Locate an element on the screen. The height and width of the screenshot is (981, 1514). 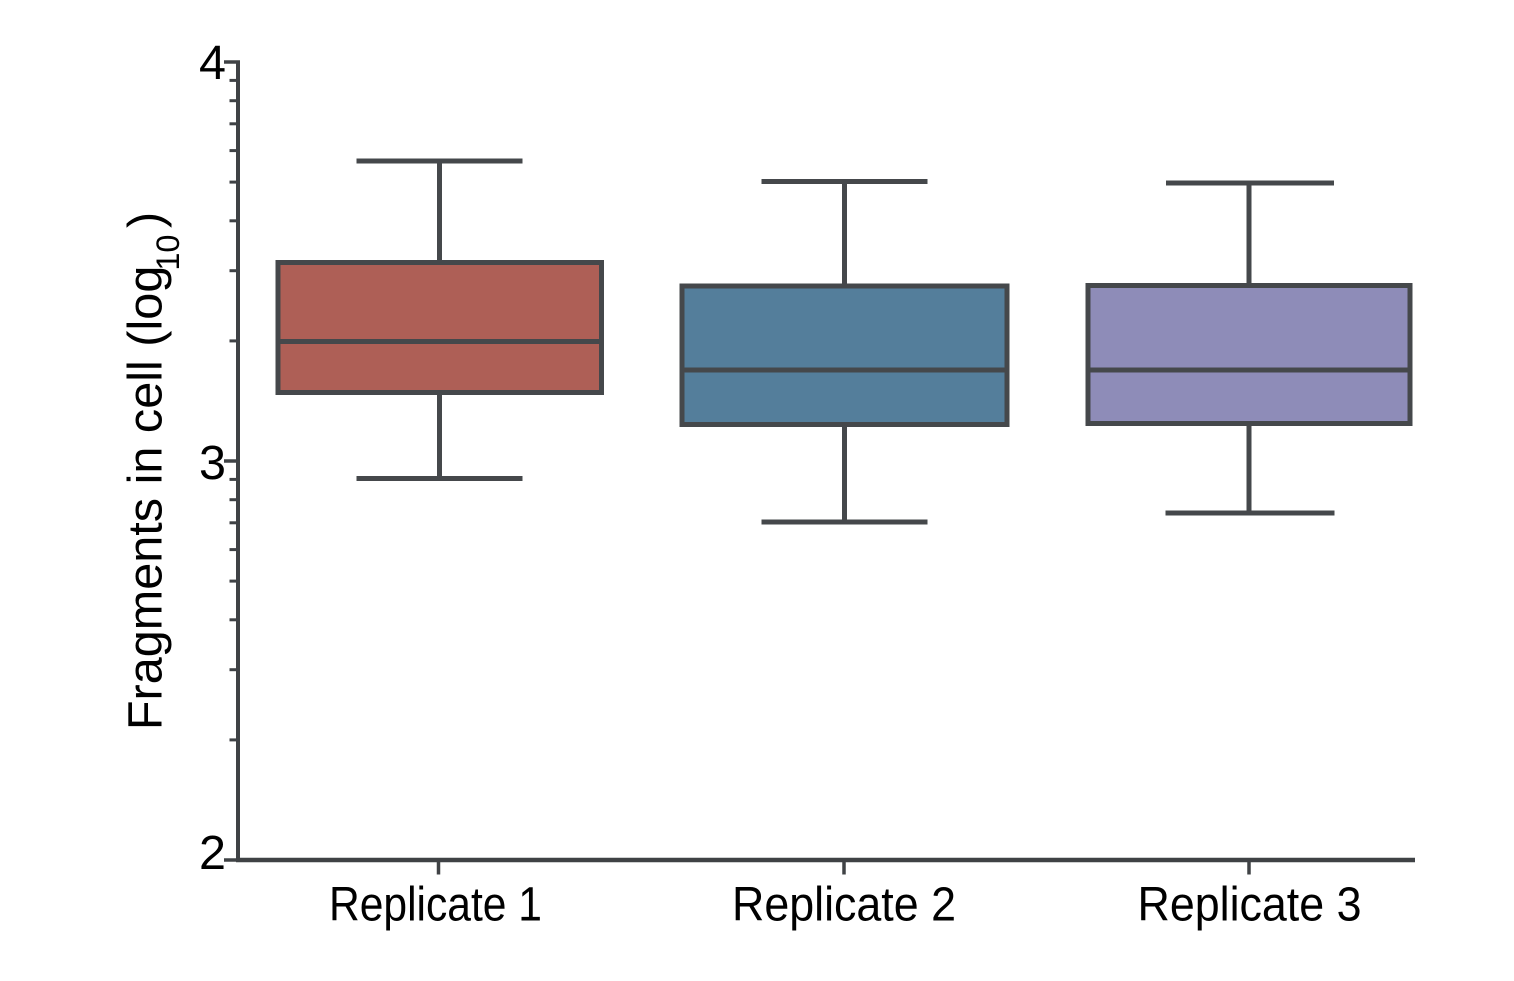
svg-text: 3 is located at coordinates (212, 463).